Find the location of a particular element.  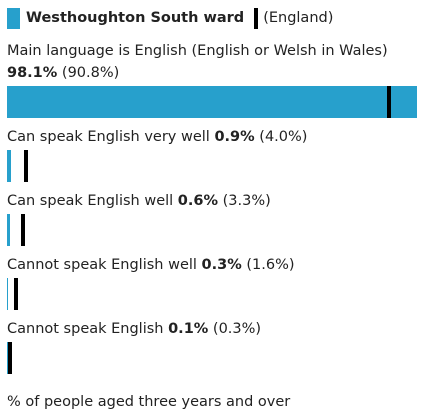

row-label: Cannot speak English well 0.3% (1.6%) is located at coordinates (213, 265).